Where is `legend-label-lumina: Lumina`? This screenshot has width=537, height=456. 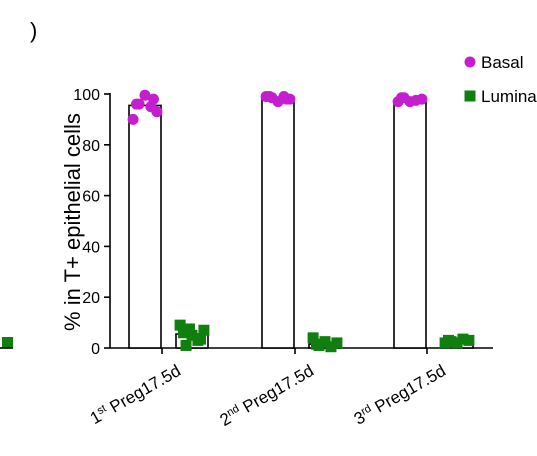 legend-label-lumina: Lumina is located at coordinates (509, 96).